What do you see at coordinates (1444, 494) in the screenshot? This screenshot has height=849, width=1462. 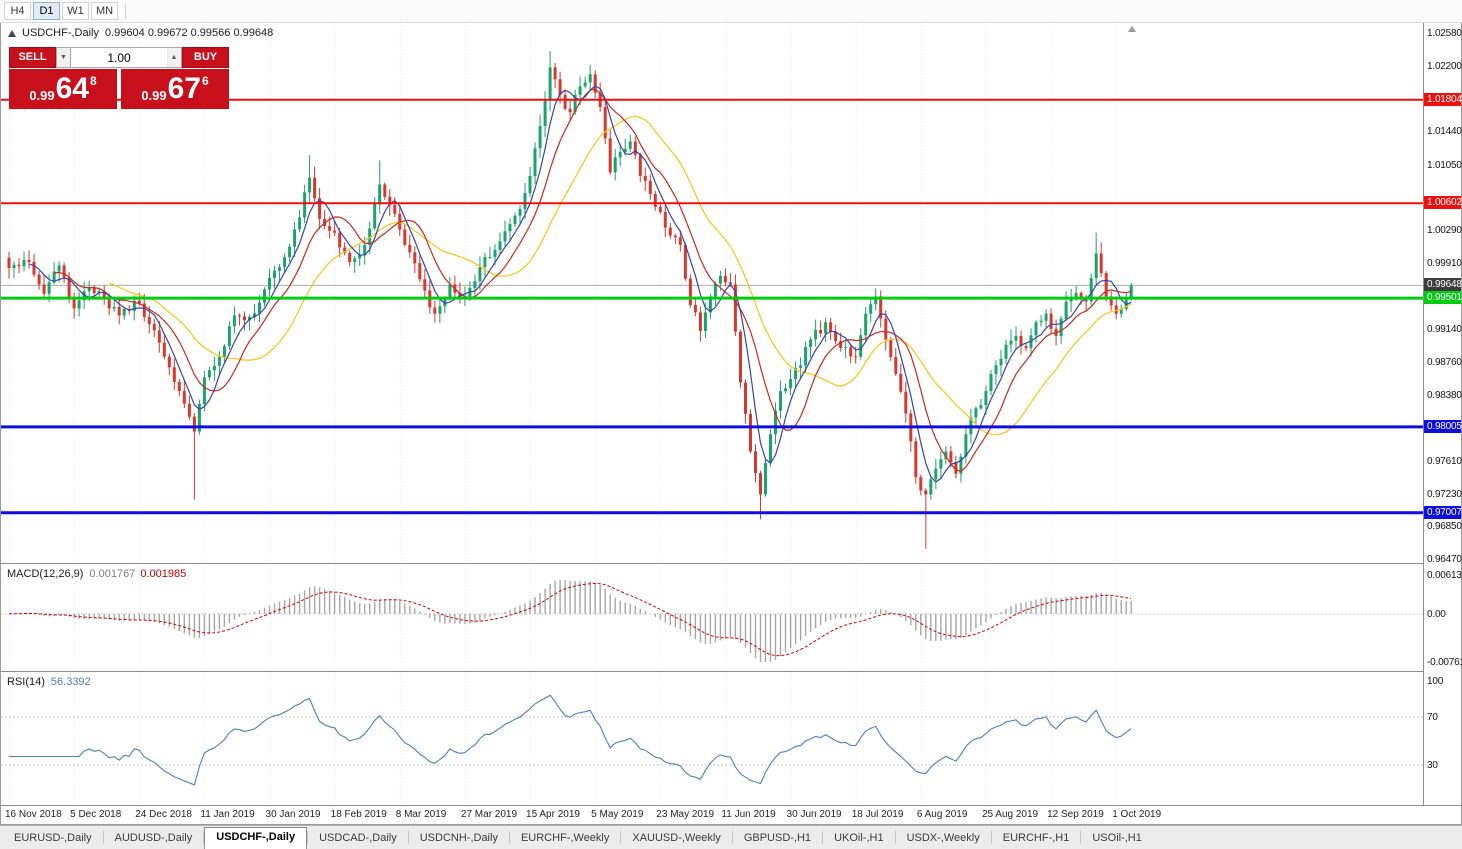 I see `price-tick: 0.97230` at bounding box center [1444, 494].